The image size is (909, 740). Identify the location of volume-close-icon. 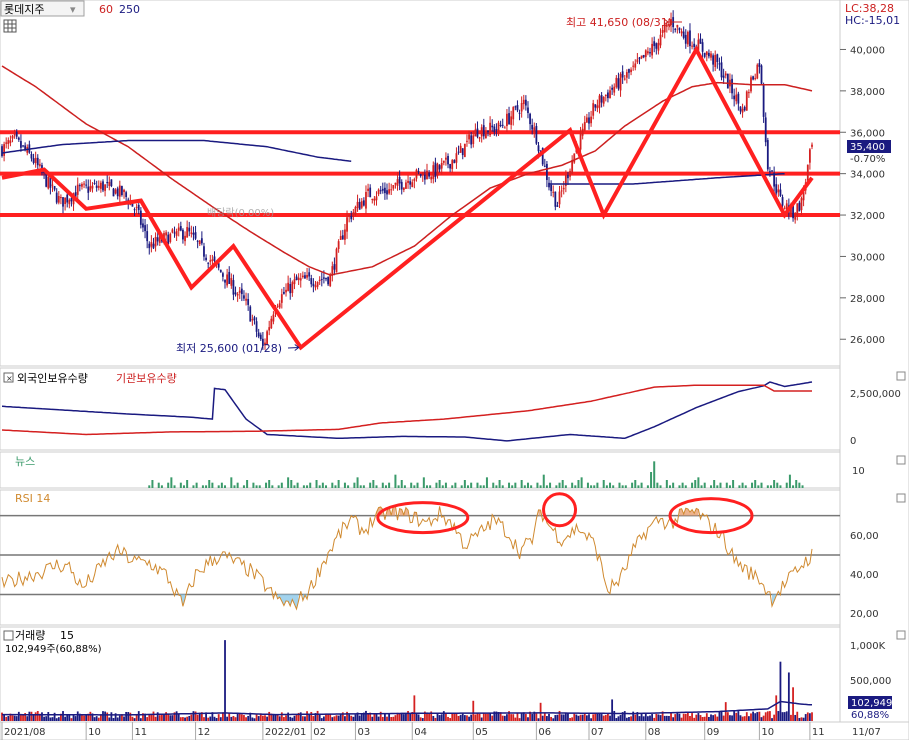
(901, 635).